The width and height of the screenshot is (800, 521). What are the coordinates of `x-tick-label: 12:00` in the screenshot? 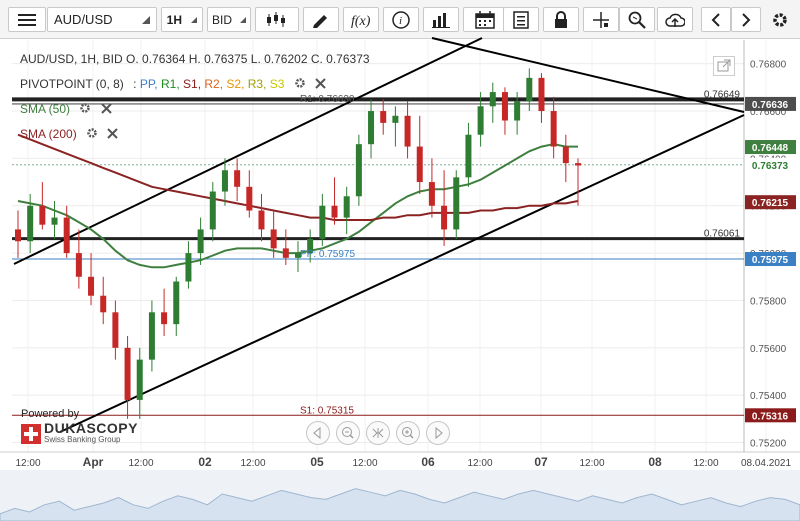 It's located at (364, 463).